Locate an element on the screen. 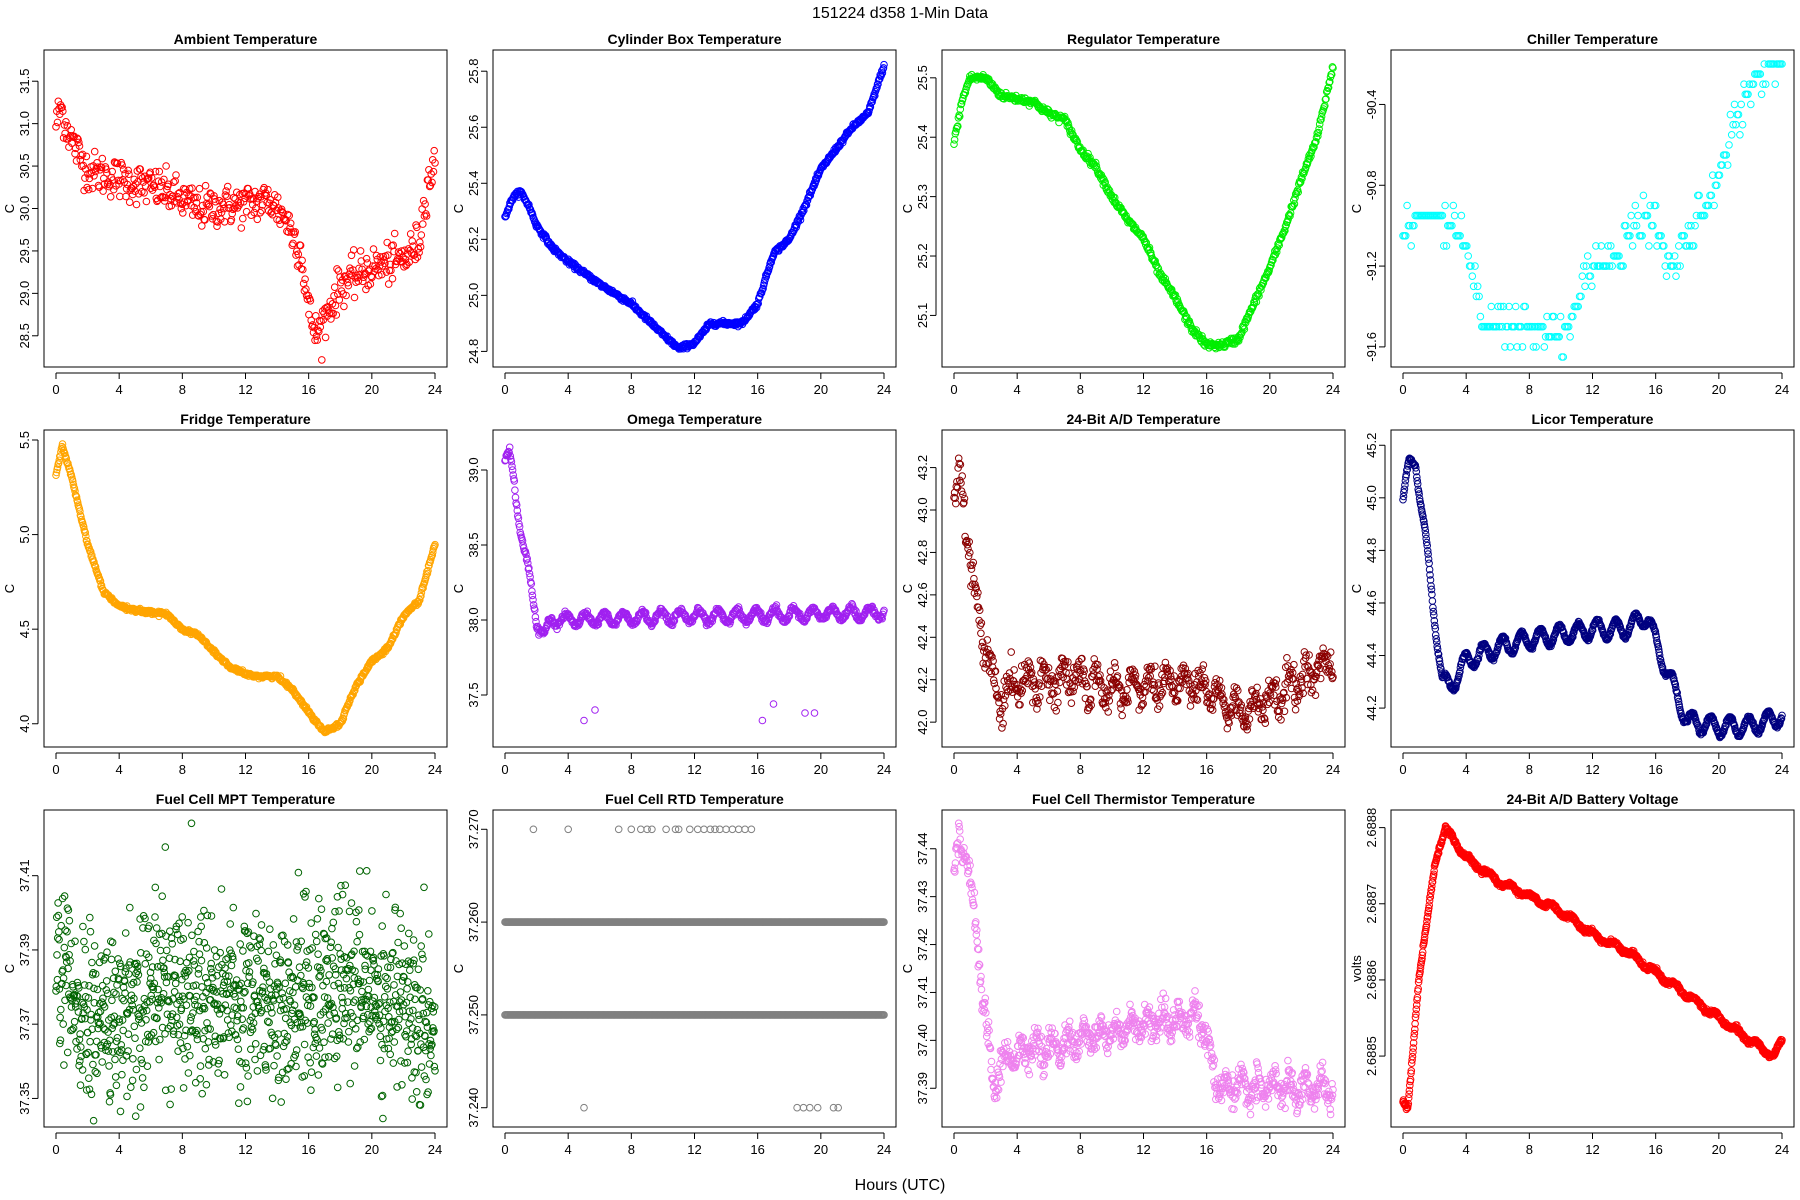 This screenshot has height=1200, width=1800. y-tick-label: 25.1 is located at coordinates (922, 315).